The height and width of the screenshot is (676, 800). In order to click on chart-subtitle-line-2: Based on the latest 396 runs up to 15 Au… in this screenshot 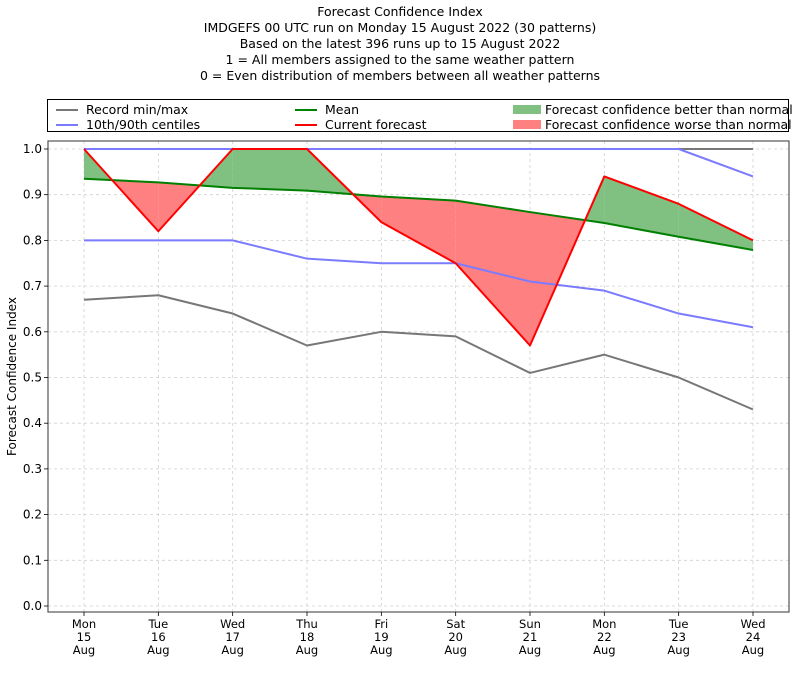, I will do `click(400, 43)`.